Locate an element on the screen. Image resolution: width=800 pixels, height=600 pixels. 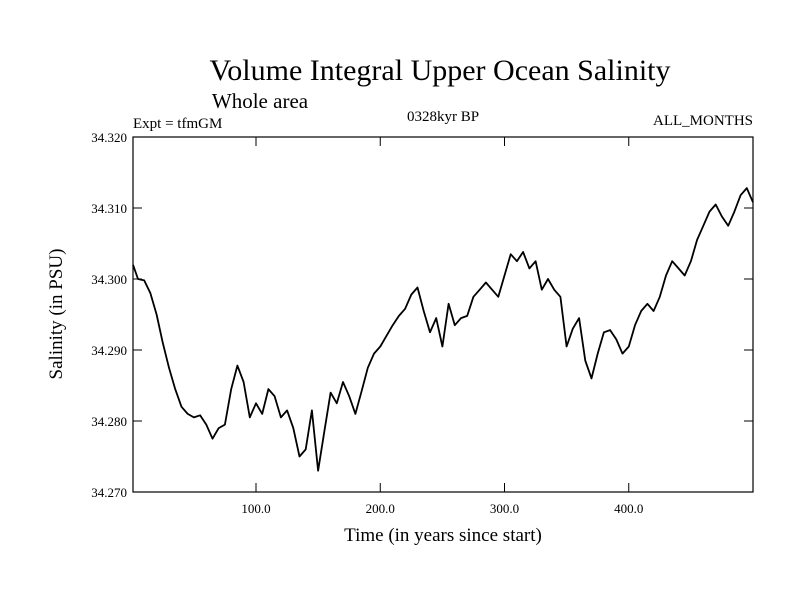
y-tick-label: 34.290 is located at coordinates (109, 350).